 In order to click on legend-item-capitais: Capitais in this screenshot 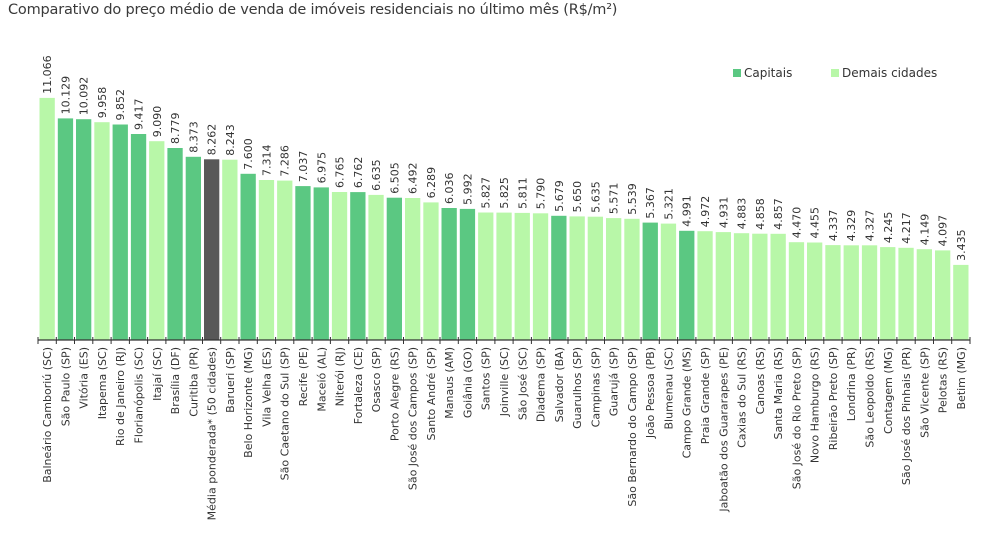, I will do `click(762, 73)`.